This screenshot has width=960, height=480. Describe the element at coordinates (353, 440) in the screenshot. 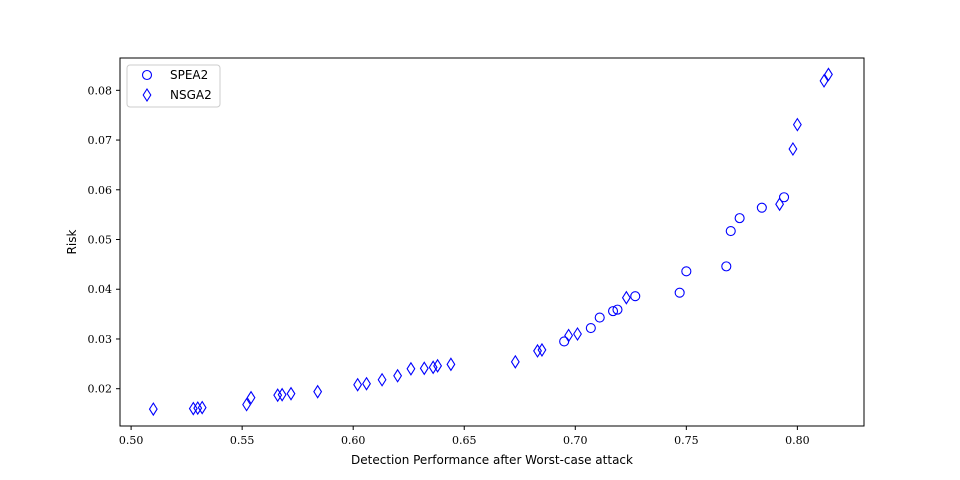

I see `x-tick-label: 0.60` at that location.